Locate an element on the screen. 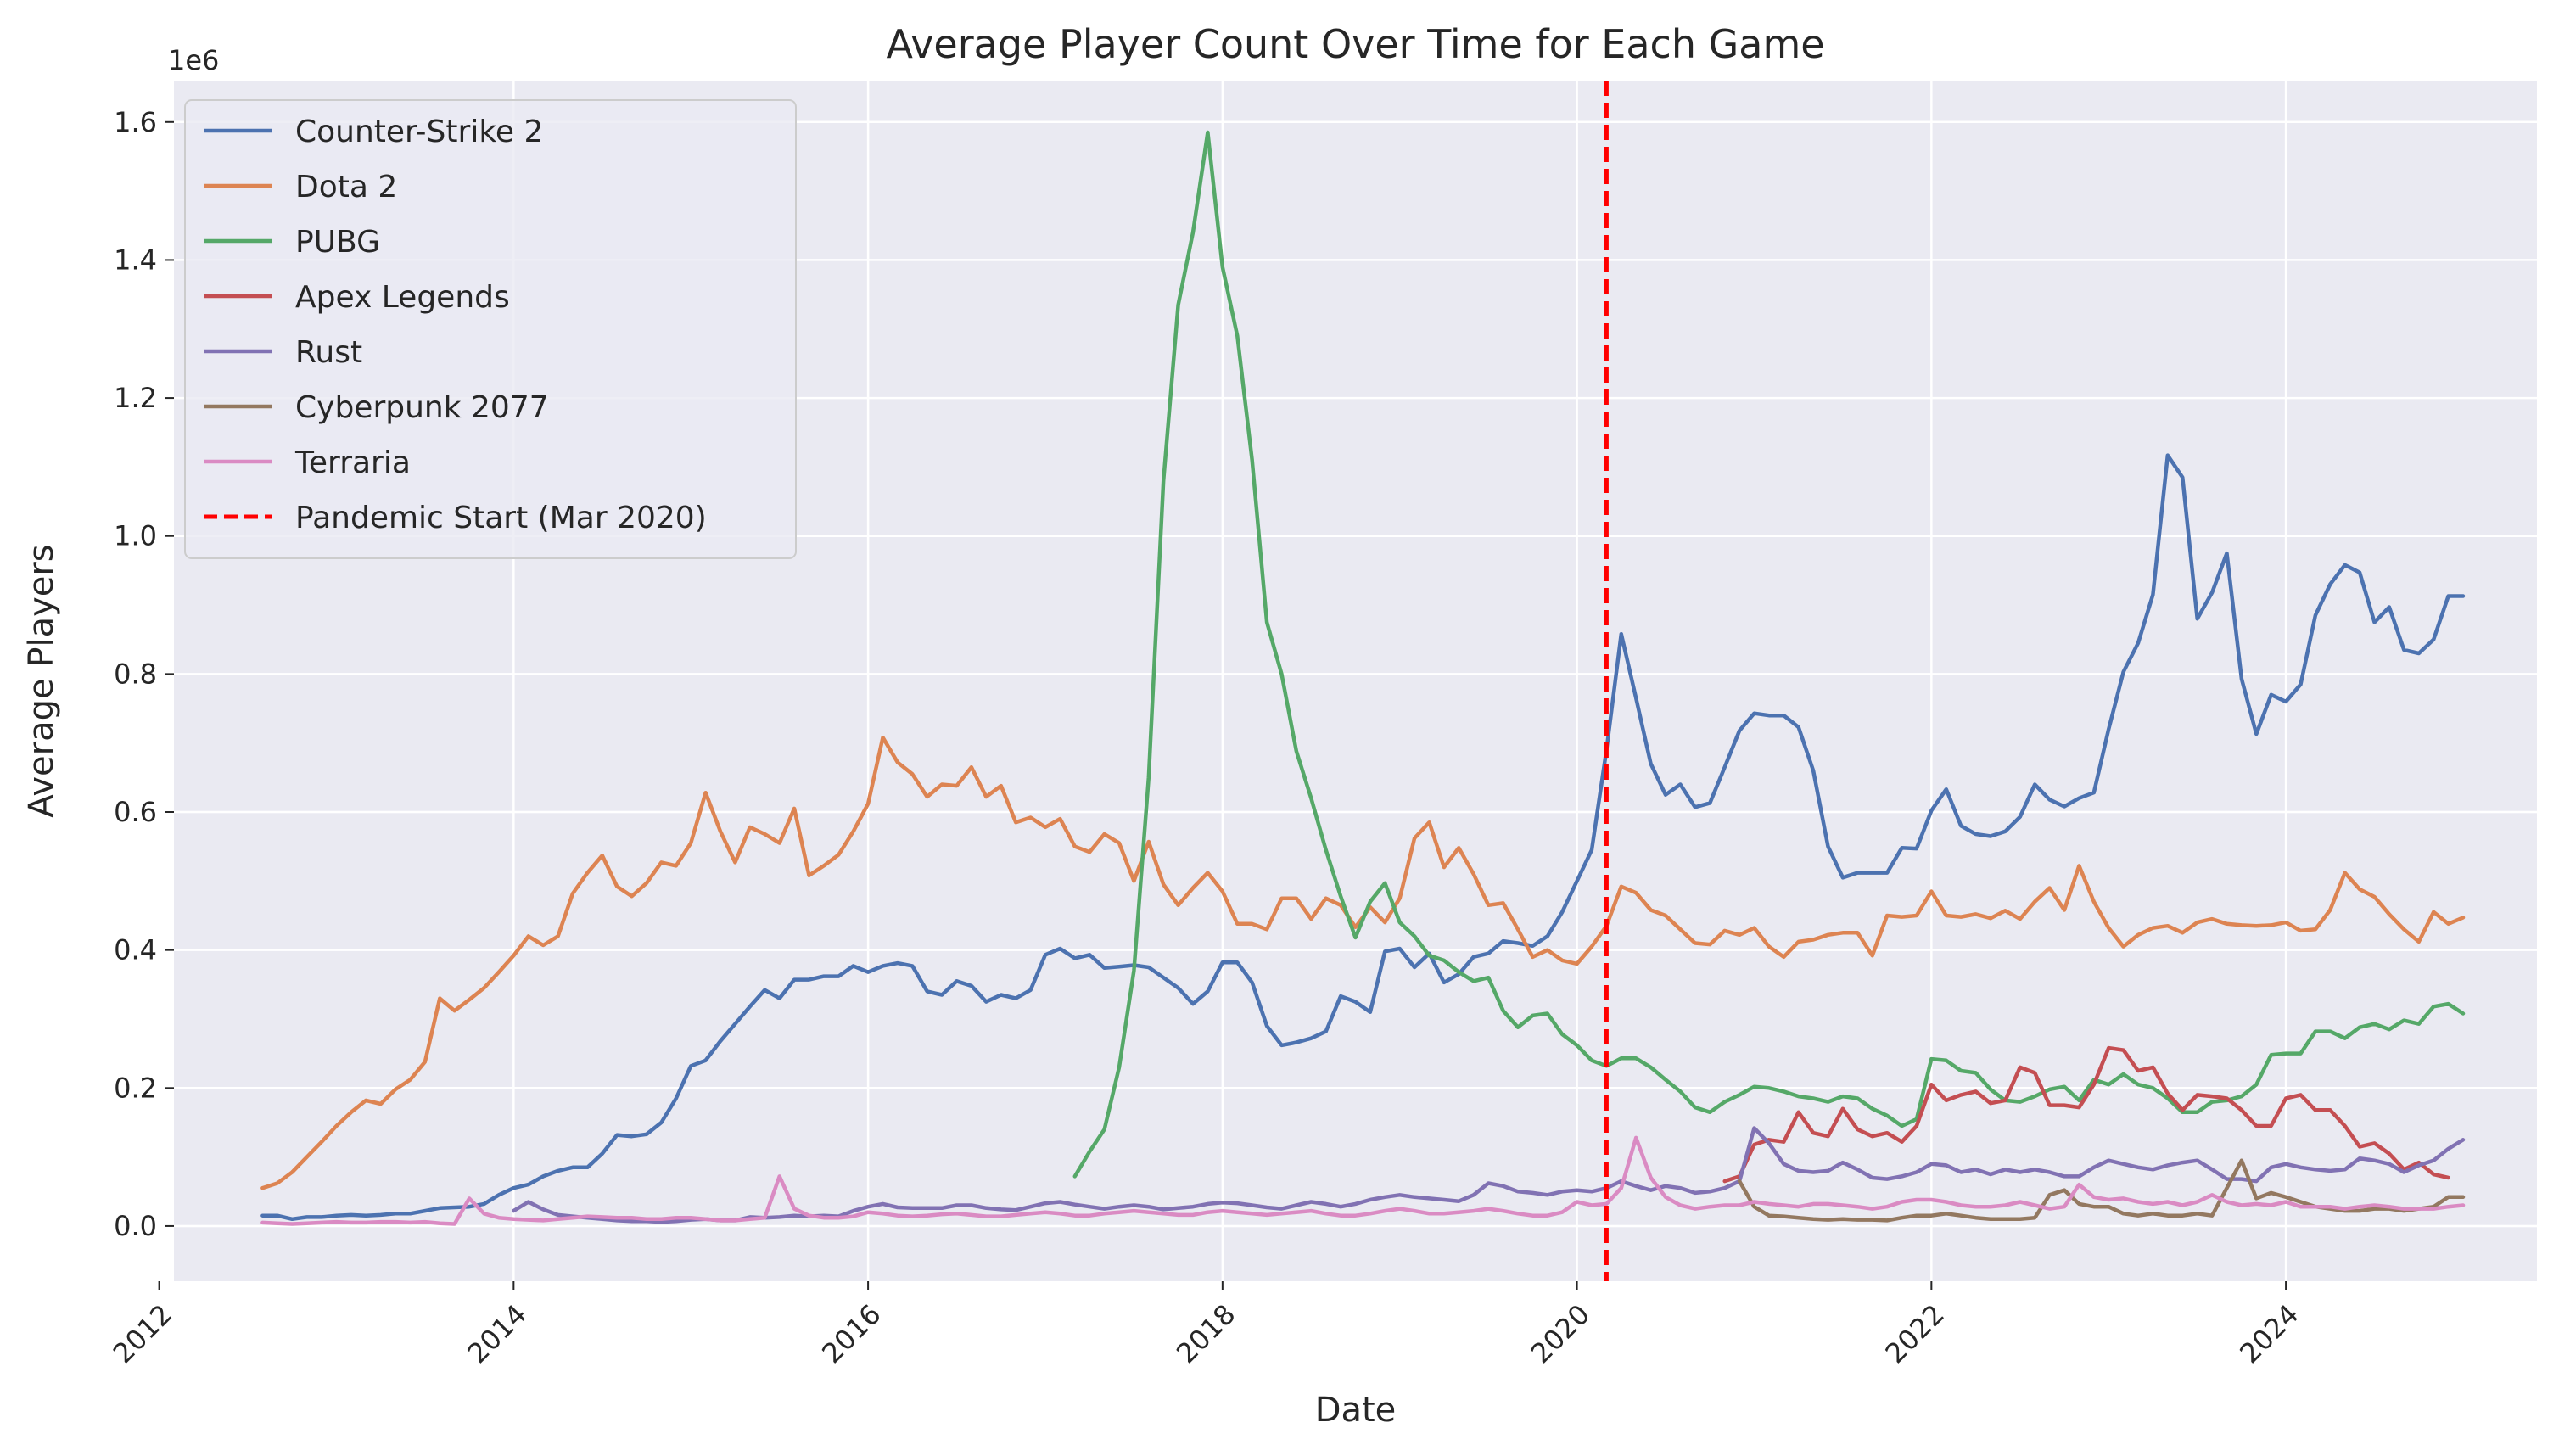 This screenshot has width=2559, height=1456. x-axis-label: Date is located at coordinates (1356, 1410).